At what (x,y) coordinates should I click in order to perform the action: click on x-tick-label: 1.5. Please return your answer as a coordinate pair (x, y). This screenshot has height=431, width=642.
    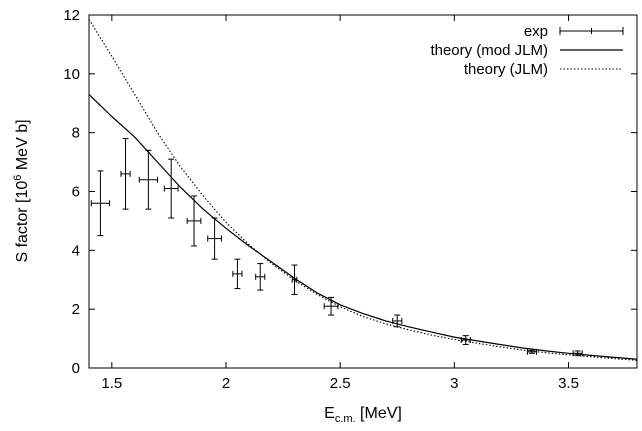
    Looking at the image, I should click on (111, 383).